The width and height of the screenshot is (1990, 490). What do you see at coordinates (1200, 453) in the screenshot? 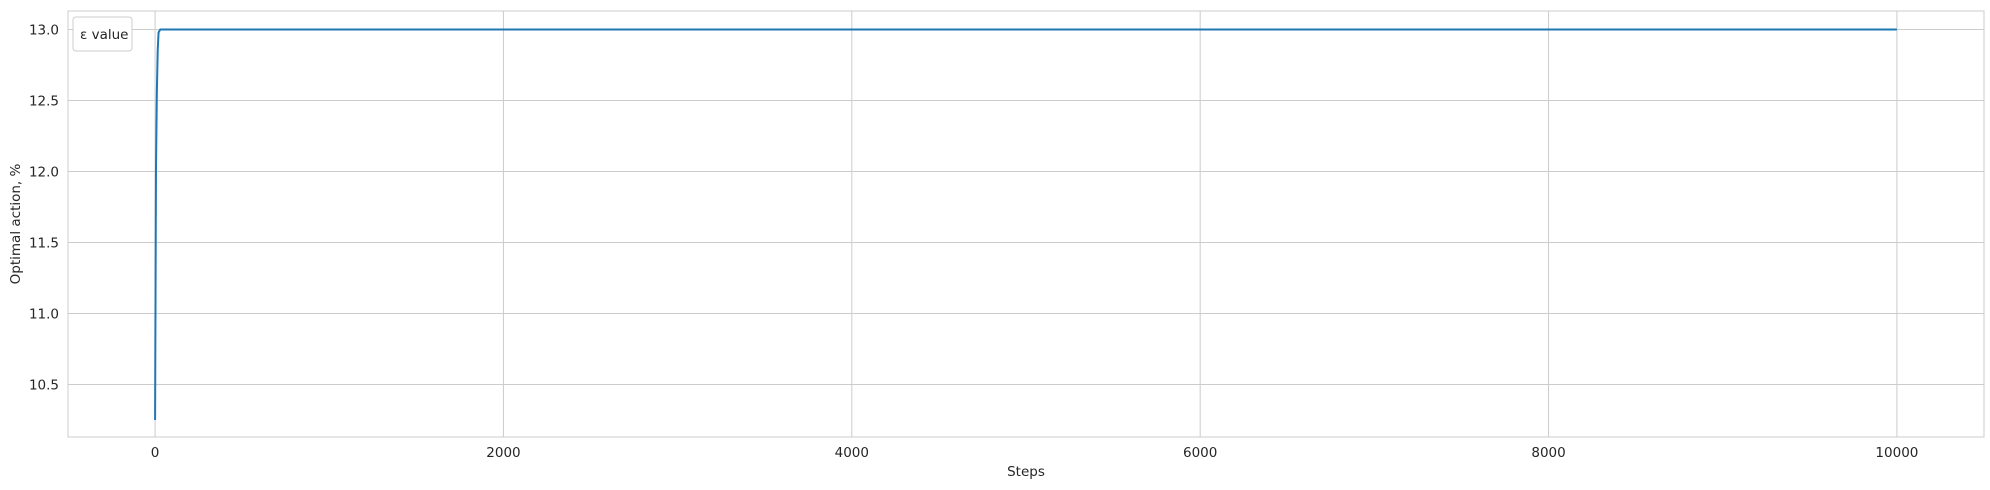
I see `x-tick-label: 6000` at bounding box center [1200, 453].